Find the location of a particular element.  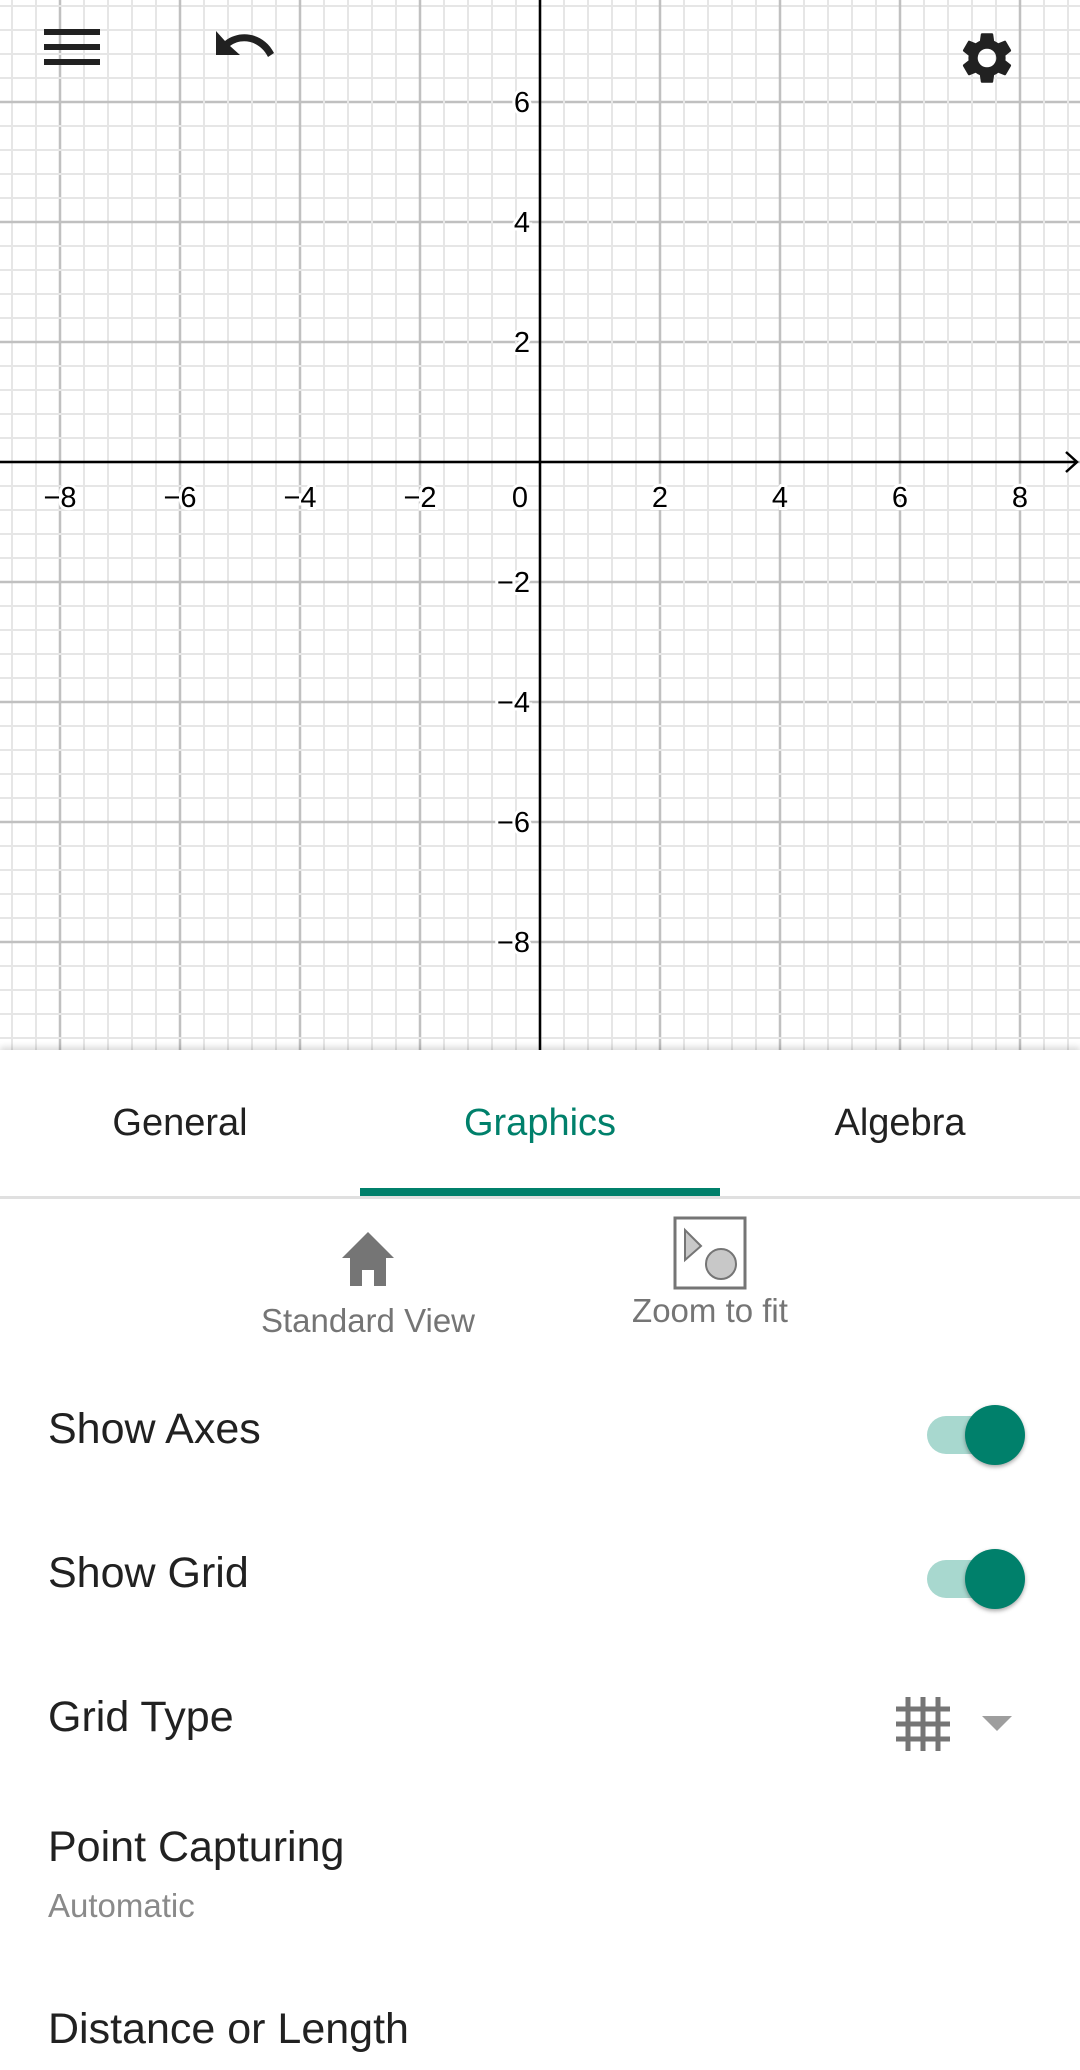

distance-label: Distance or Length is located at coordinates (228, 2029).